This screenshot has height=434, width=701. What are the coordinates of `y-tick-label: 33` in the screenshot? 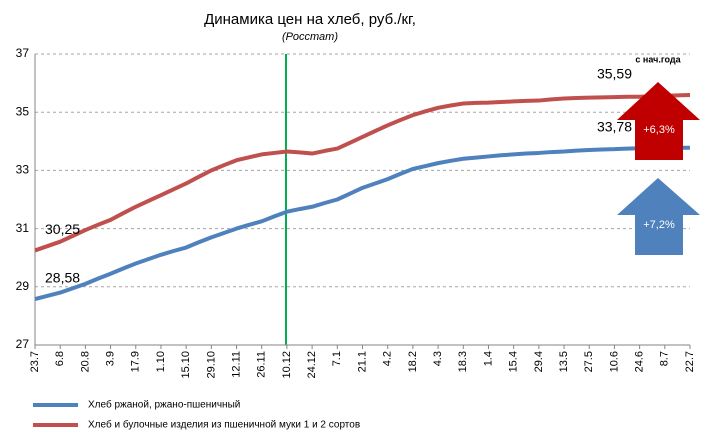 It's located at (23, 170).